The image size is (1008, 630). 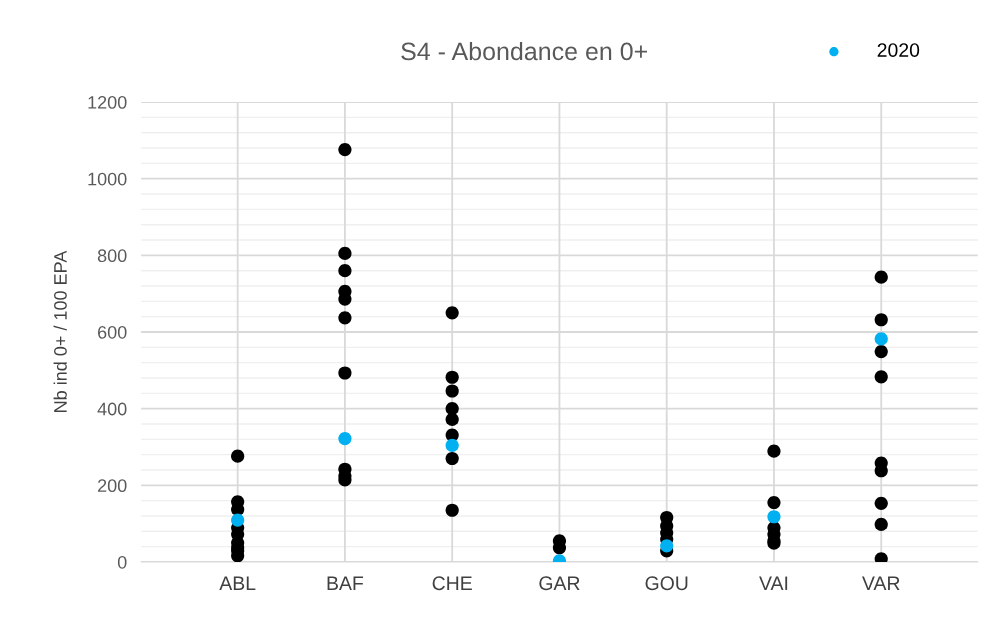 I want to click on x-tick-label: GOU, so click(x=666, y=583).